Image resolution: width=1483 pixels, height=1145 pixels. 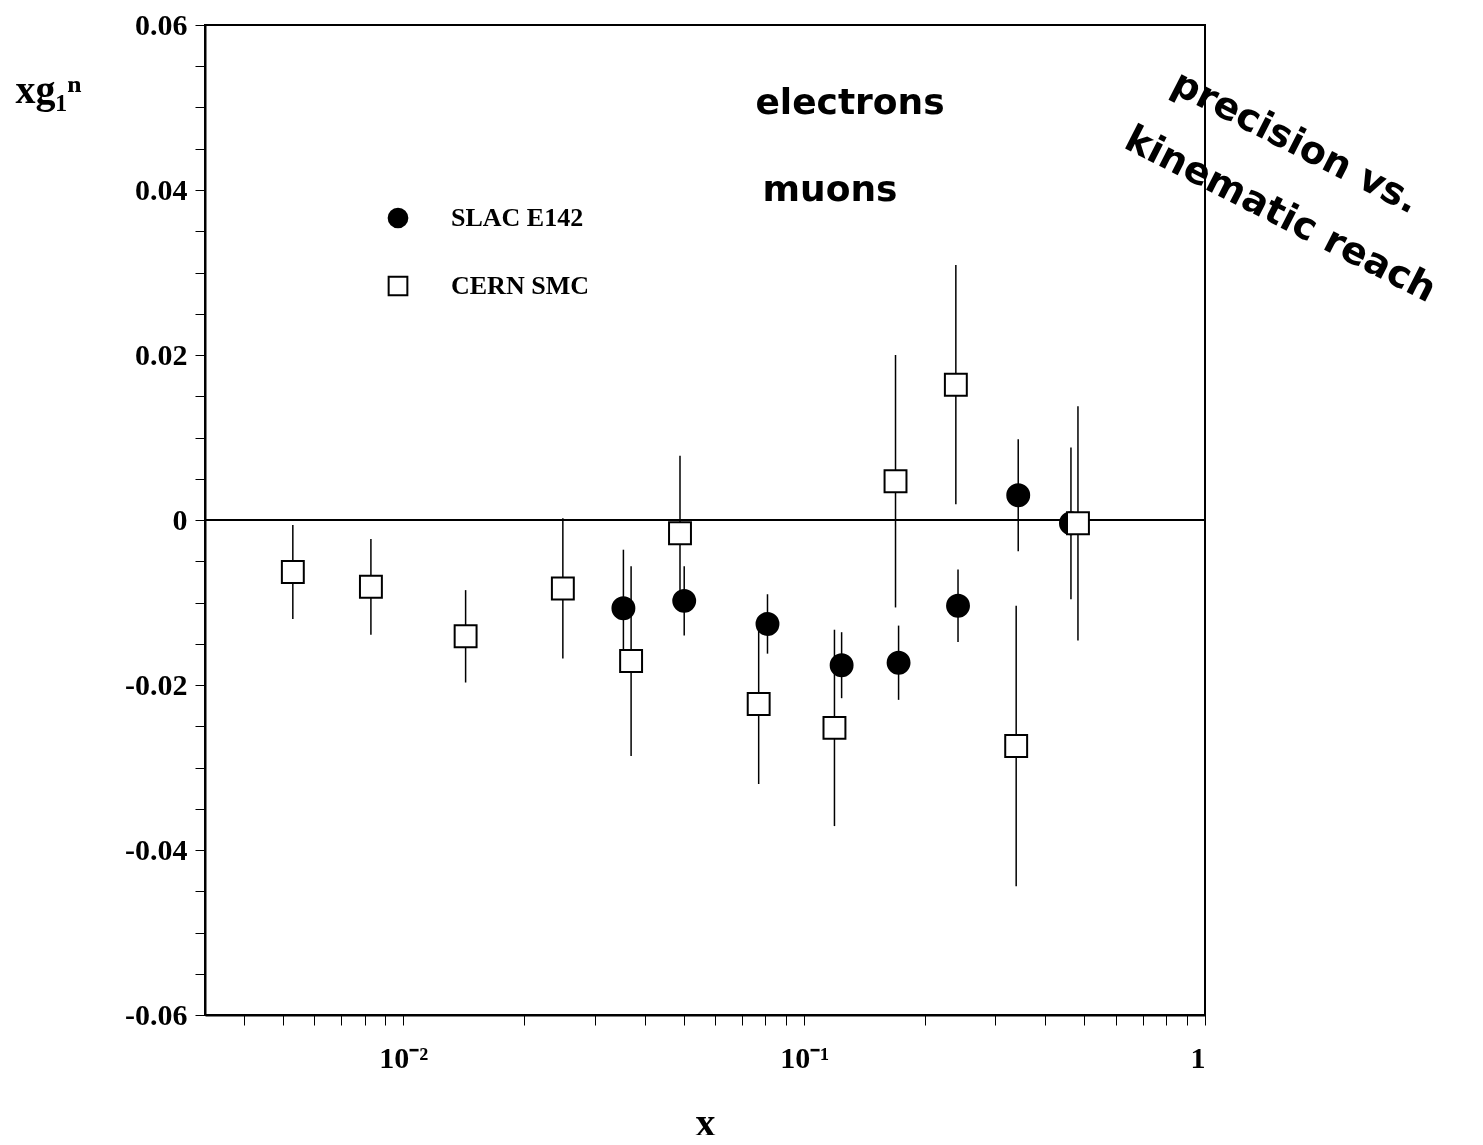 I want to click on y-tick-label: -0.04, so click(x=156, y=849).